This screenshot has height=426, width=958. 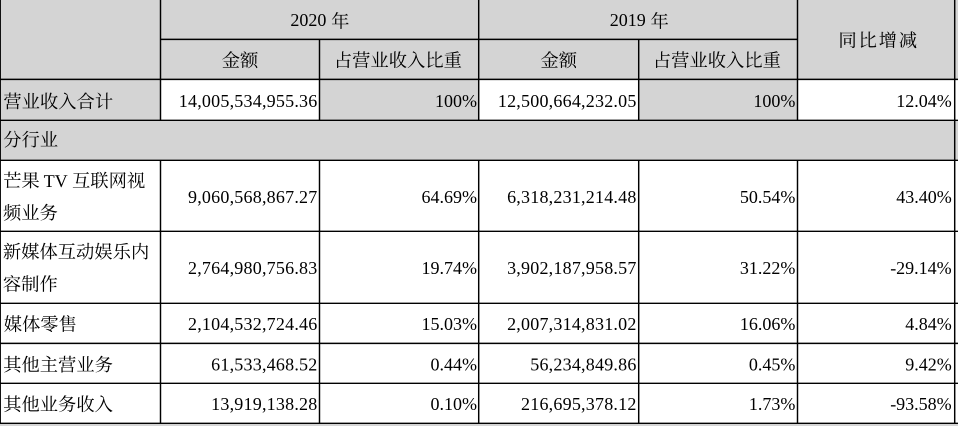 I want to click on svg-text: 0.44%, so click(x=454, y=364).